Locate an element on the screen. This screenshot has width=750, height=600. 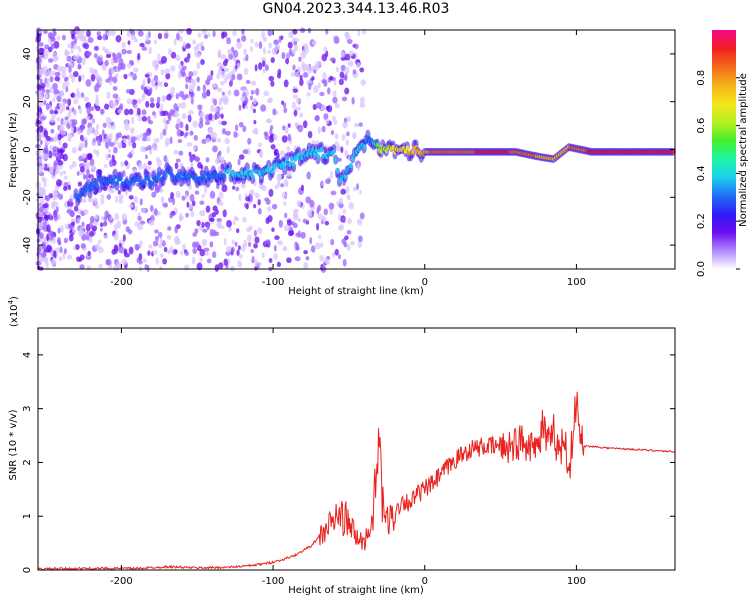
y-tick-label: 4 is located at coordinates (27, 355).